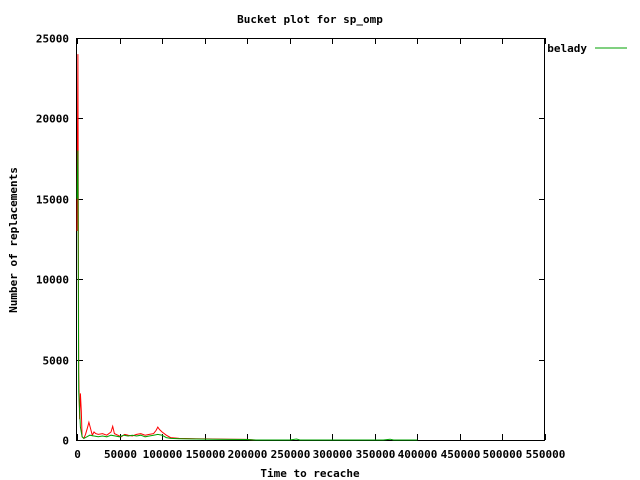  I want to click on x-tick-label: 300000, so click(333, 454).